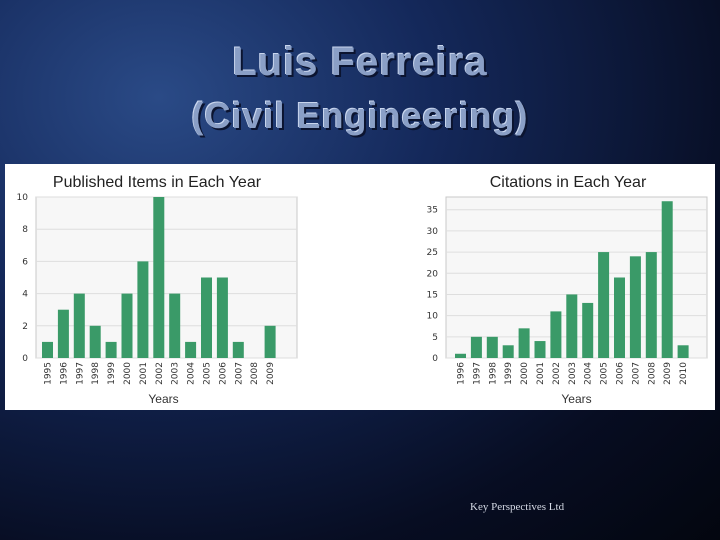 This screenshot has height=540, width=720. What do you see at coordinates (433, 232) in the screenshot?
I see `citations-y-tick-label: 30` at bounding box center [433, 232].